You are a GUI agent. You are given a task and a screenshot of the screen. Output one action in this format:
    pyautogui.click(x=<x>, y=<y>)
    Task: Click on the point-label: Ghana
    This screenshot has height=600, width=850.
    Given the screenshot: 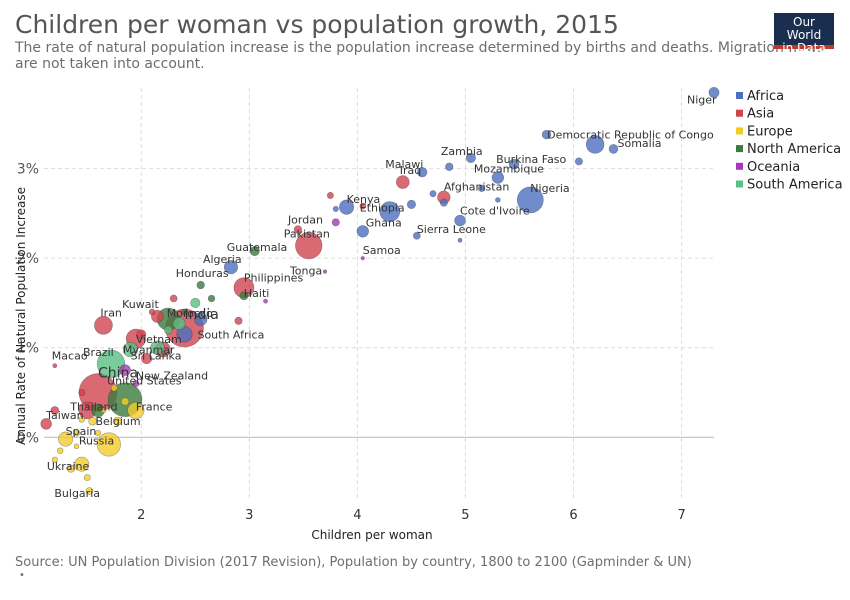 What is the action you would take?
    pyautogui.click(x=384, y=222)
    